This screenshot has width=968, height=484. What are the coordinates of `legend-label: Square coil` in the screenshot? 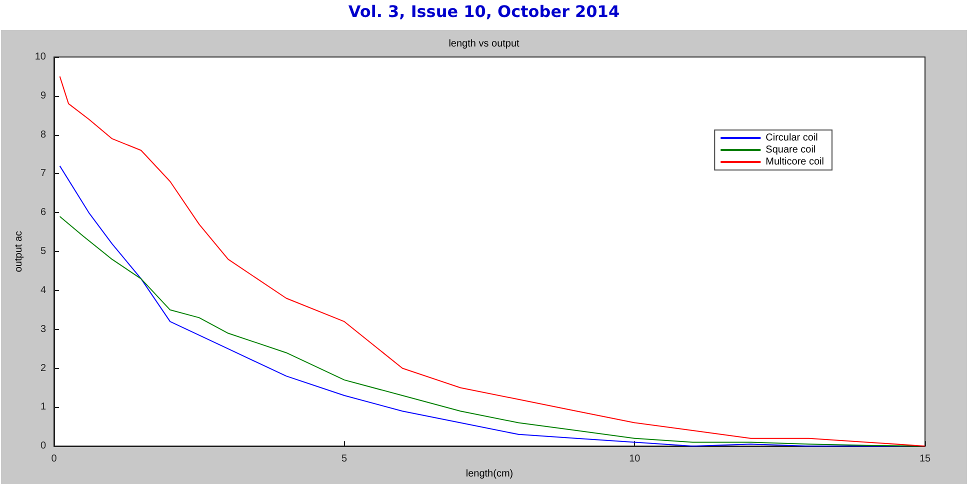 It's located at (791, 150).